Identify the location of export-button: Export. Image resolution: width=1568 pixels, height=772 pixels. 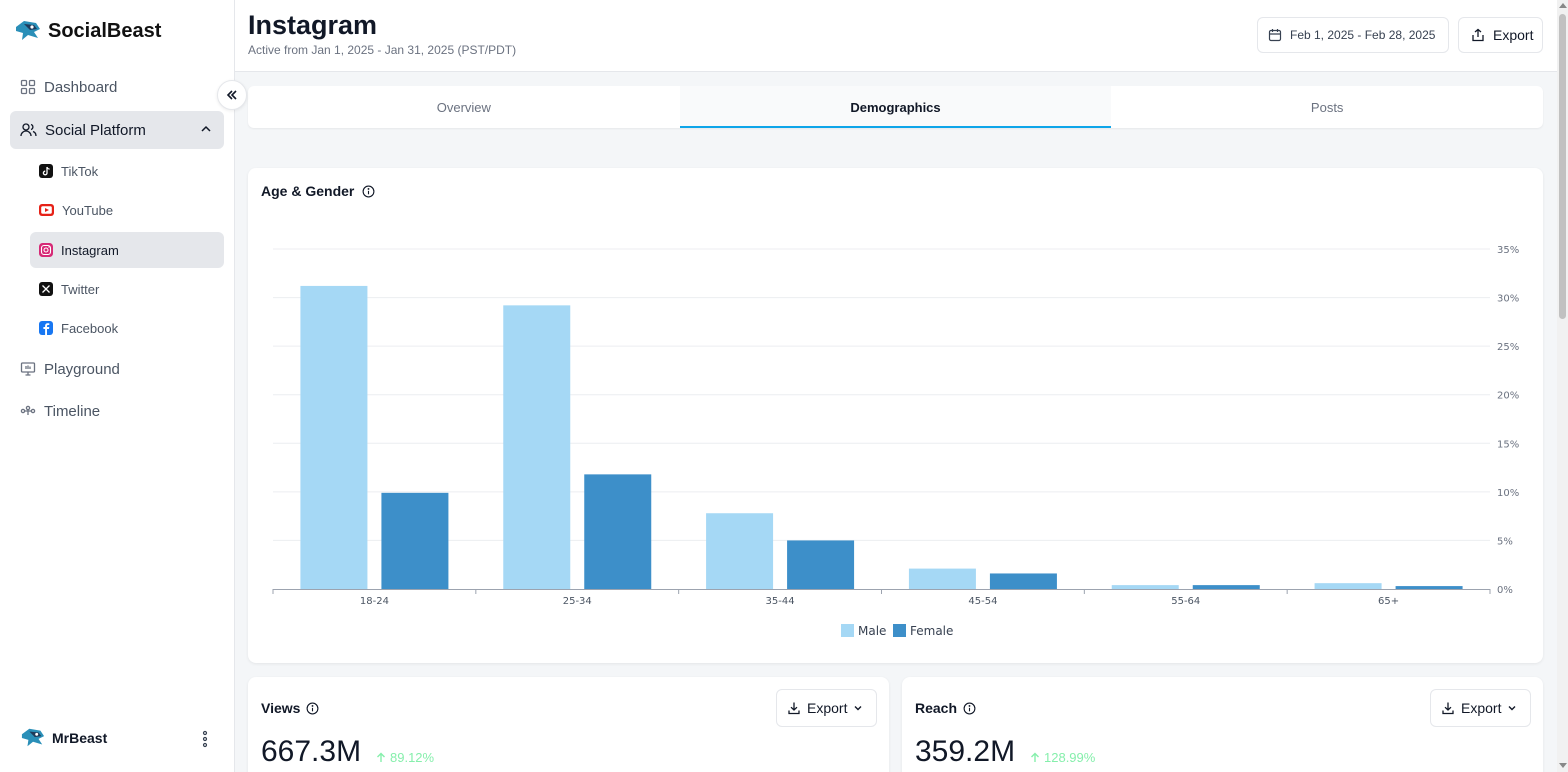
(1500, 35).